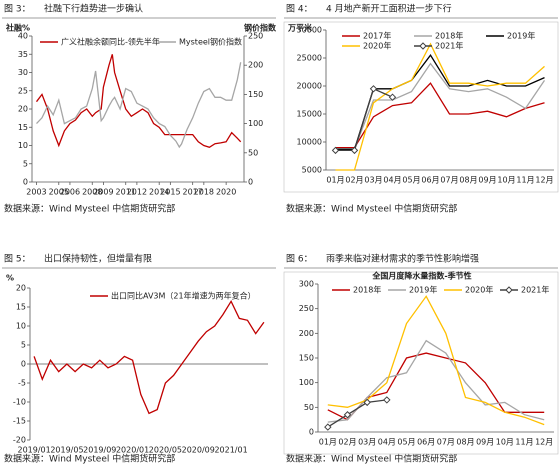 Image resolution: width=560 pixels, height=467 pixels. What do you see at coordinates (430, 180) in the screenshot?
I see `x-tick-label: 06月` at bounding box center [430, 180].